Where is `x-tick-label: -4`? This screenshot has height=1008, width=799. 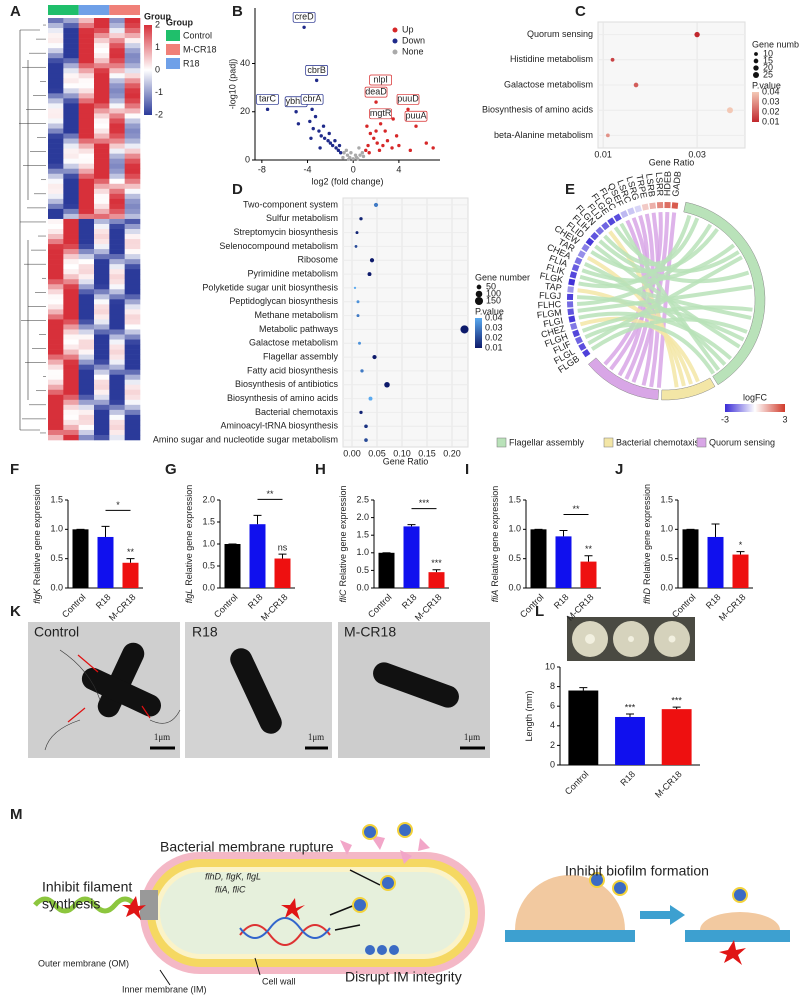
x-tick-label: -4 is located at coordinates (308, 169).